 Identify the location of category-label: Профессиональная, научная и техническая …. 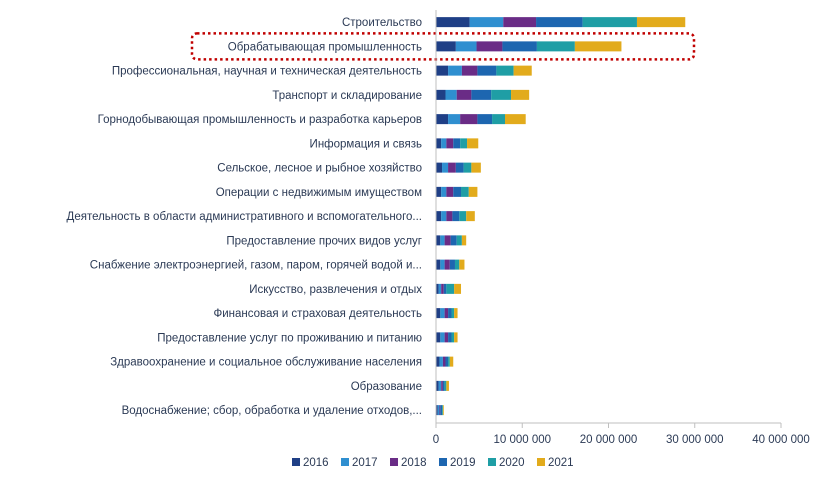
(267, 72).